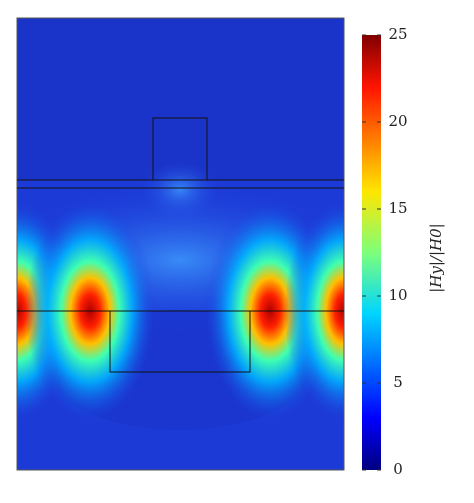 This screenshot has height=503, width=474. I want to click on colorbar-tick-label: 25, so click(397, 34).